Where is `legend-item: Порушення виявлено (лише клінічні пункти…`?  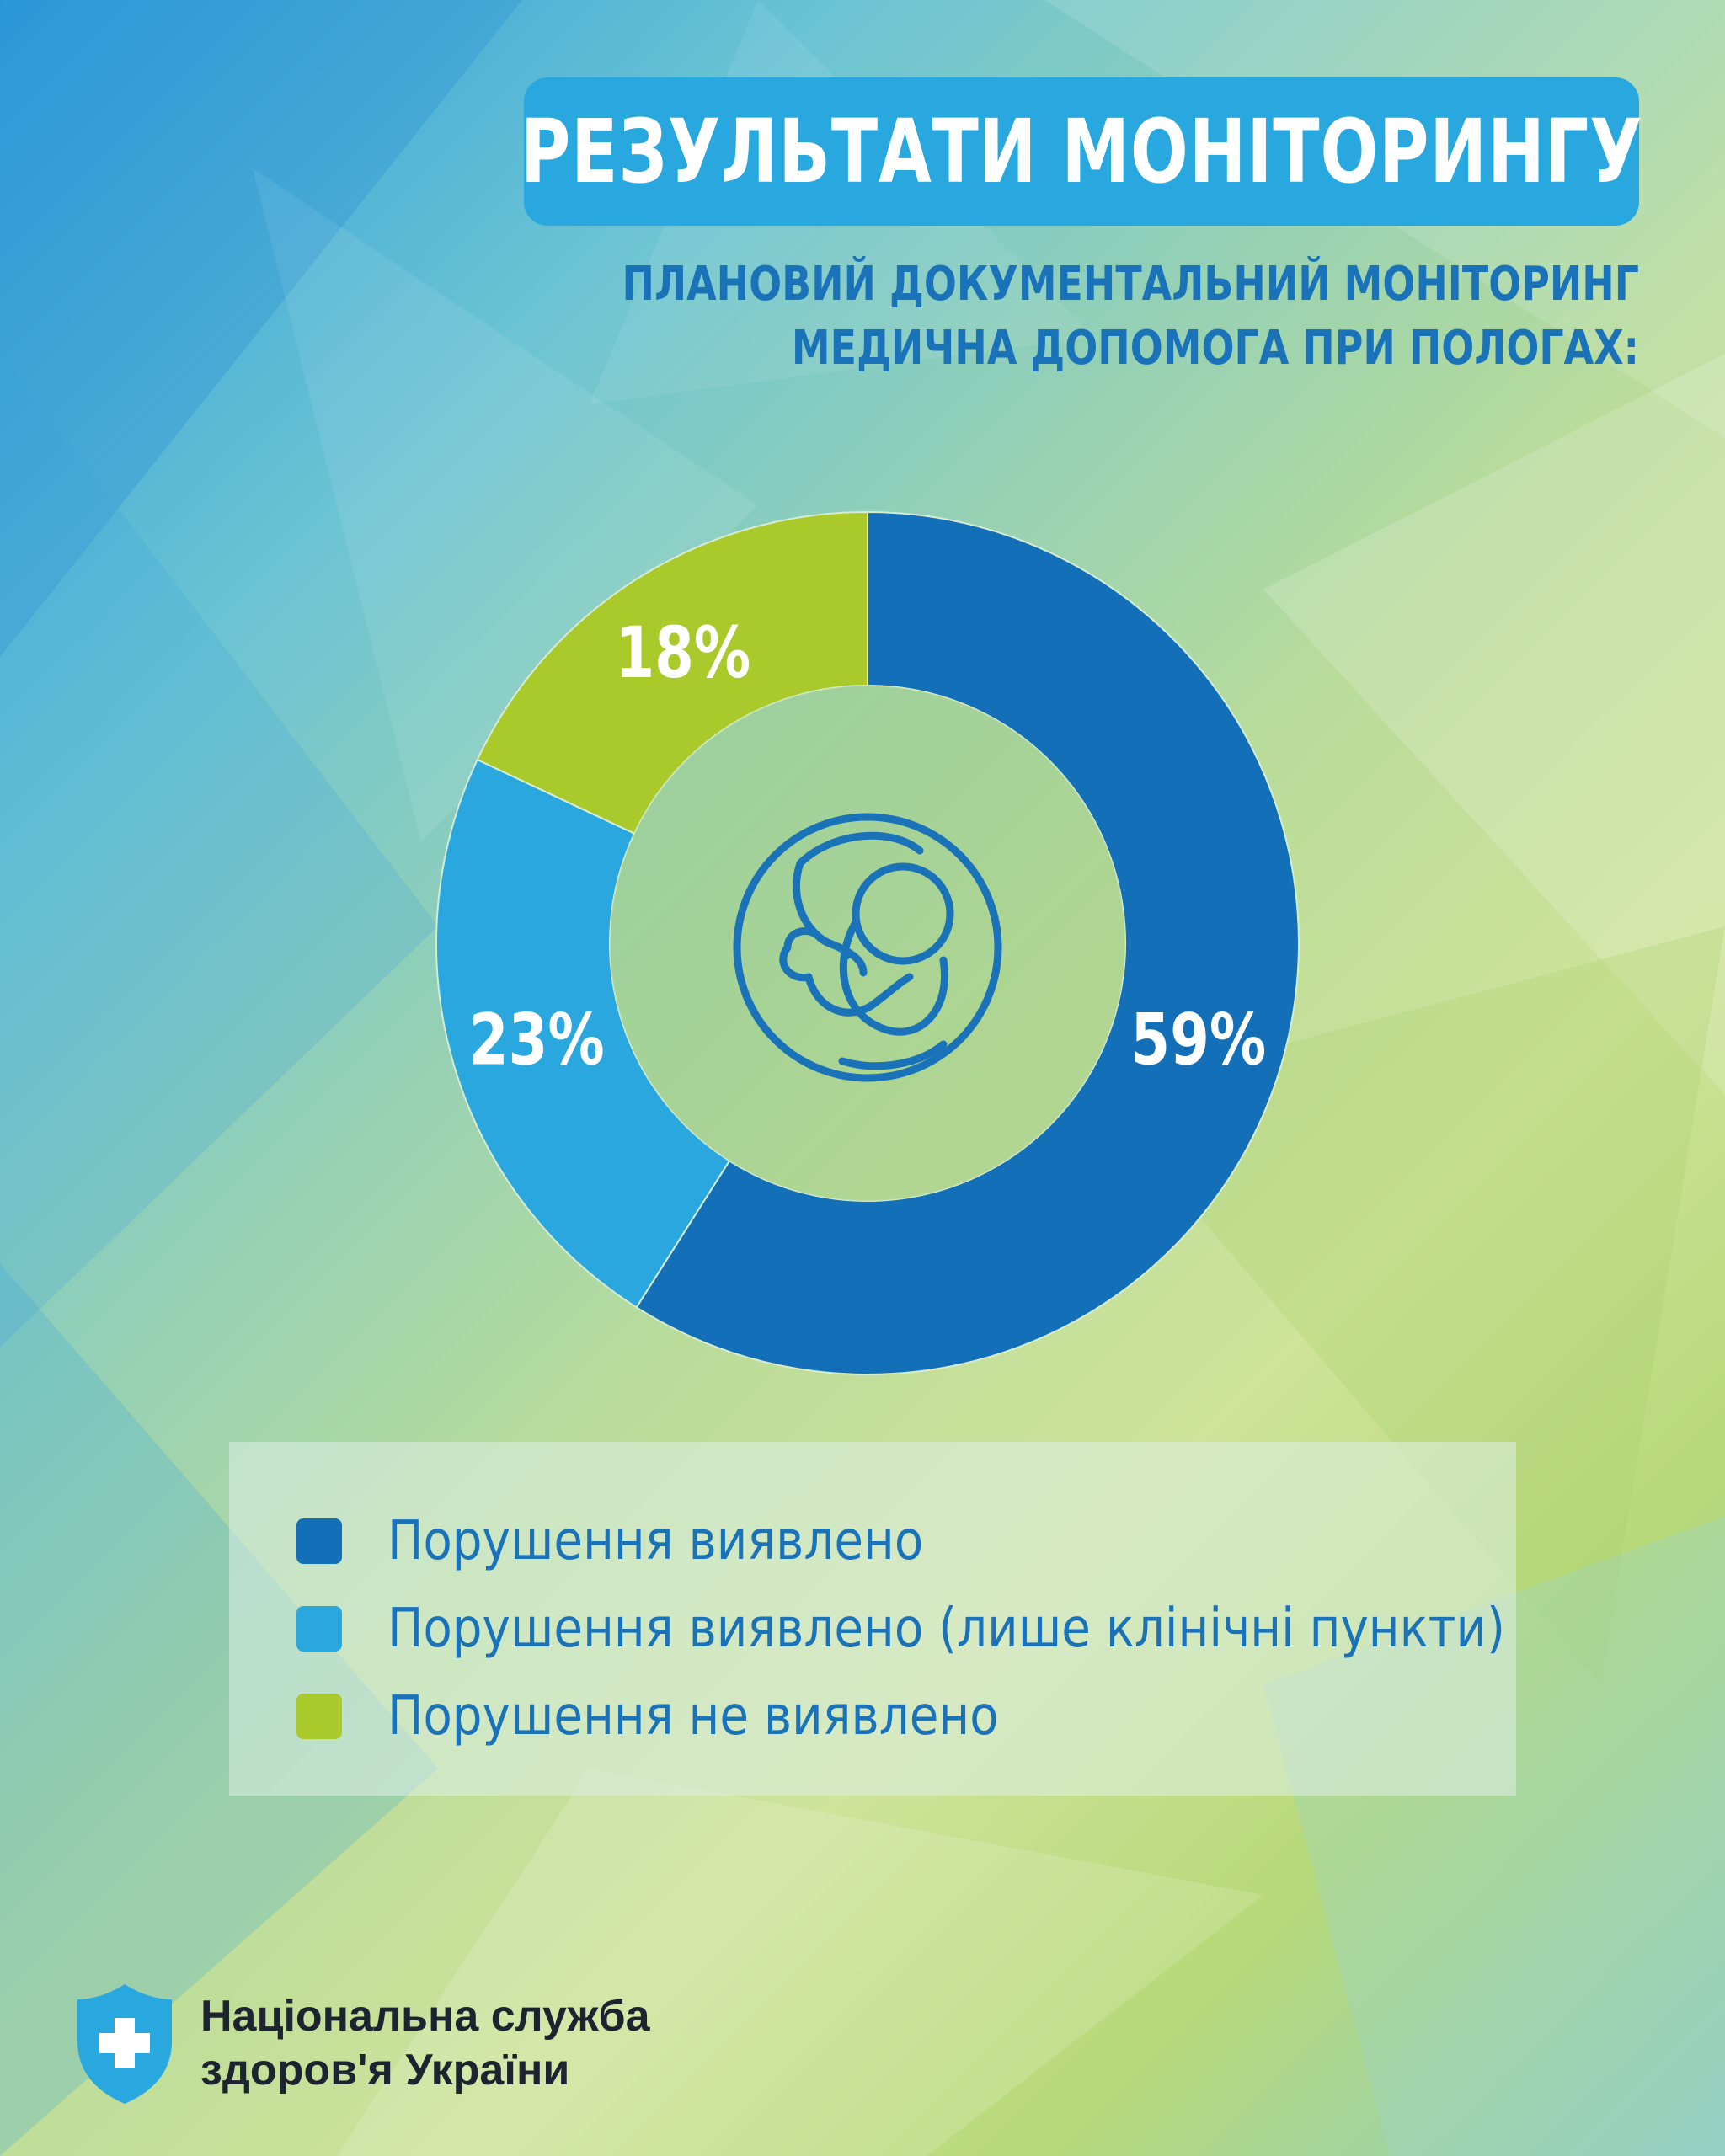 legend-item: Порушення виявлено (лише клінічні пункти… is located at coordinates (906, 1629).